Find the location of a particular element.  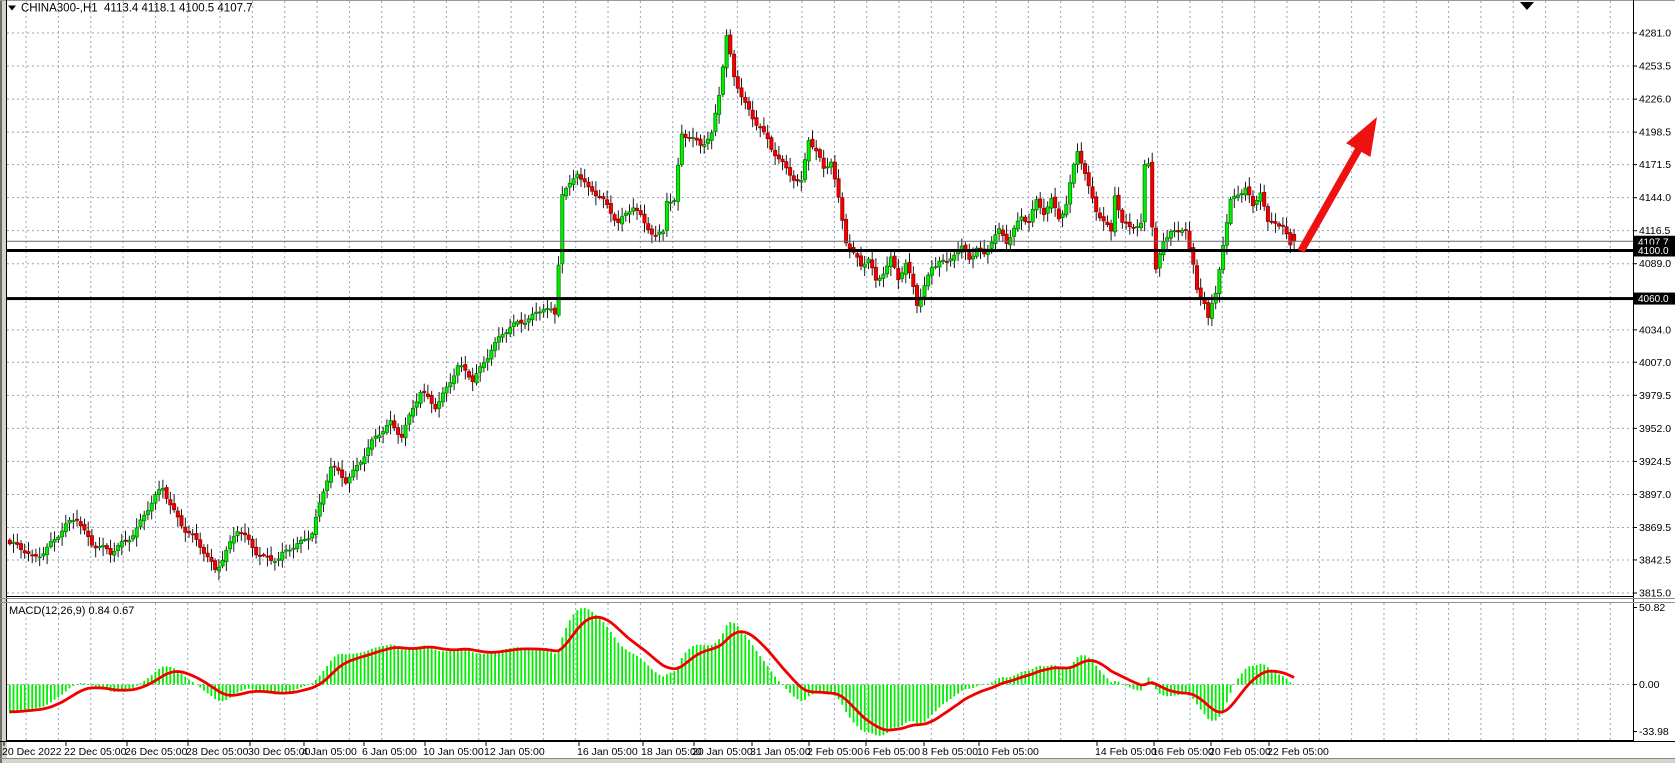

time-axis-label: 20 Jan 05:00 is located at coordinates (722, 752).